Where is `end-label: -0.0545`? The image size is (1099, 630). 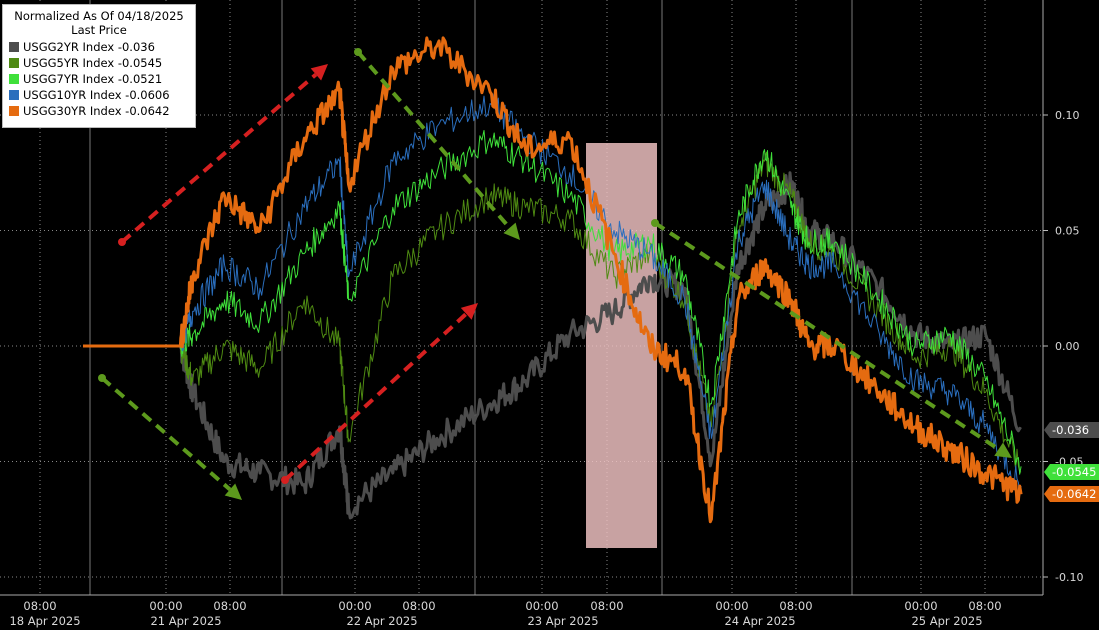
end-label: -0.0545 is located at coordinates (1071, 472).